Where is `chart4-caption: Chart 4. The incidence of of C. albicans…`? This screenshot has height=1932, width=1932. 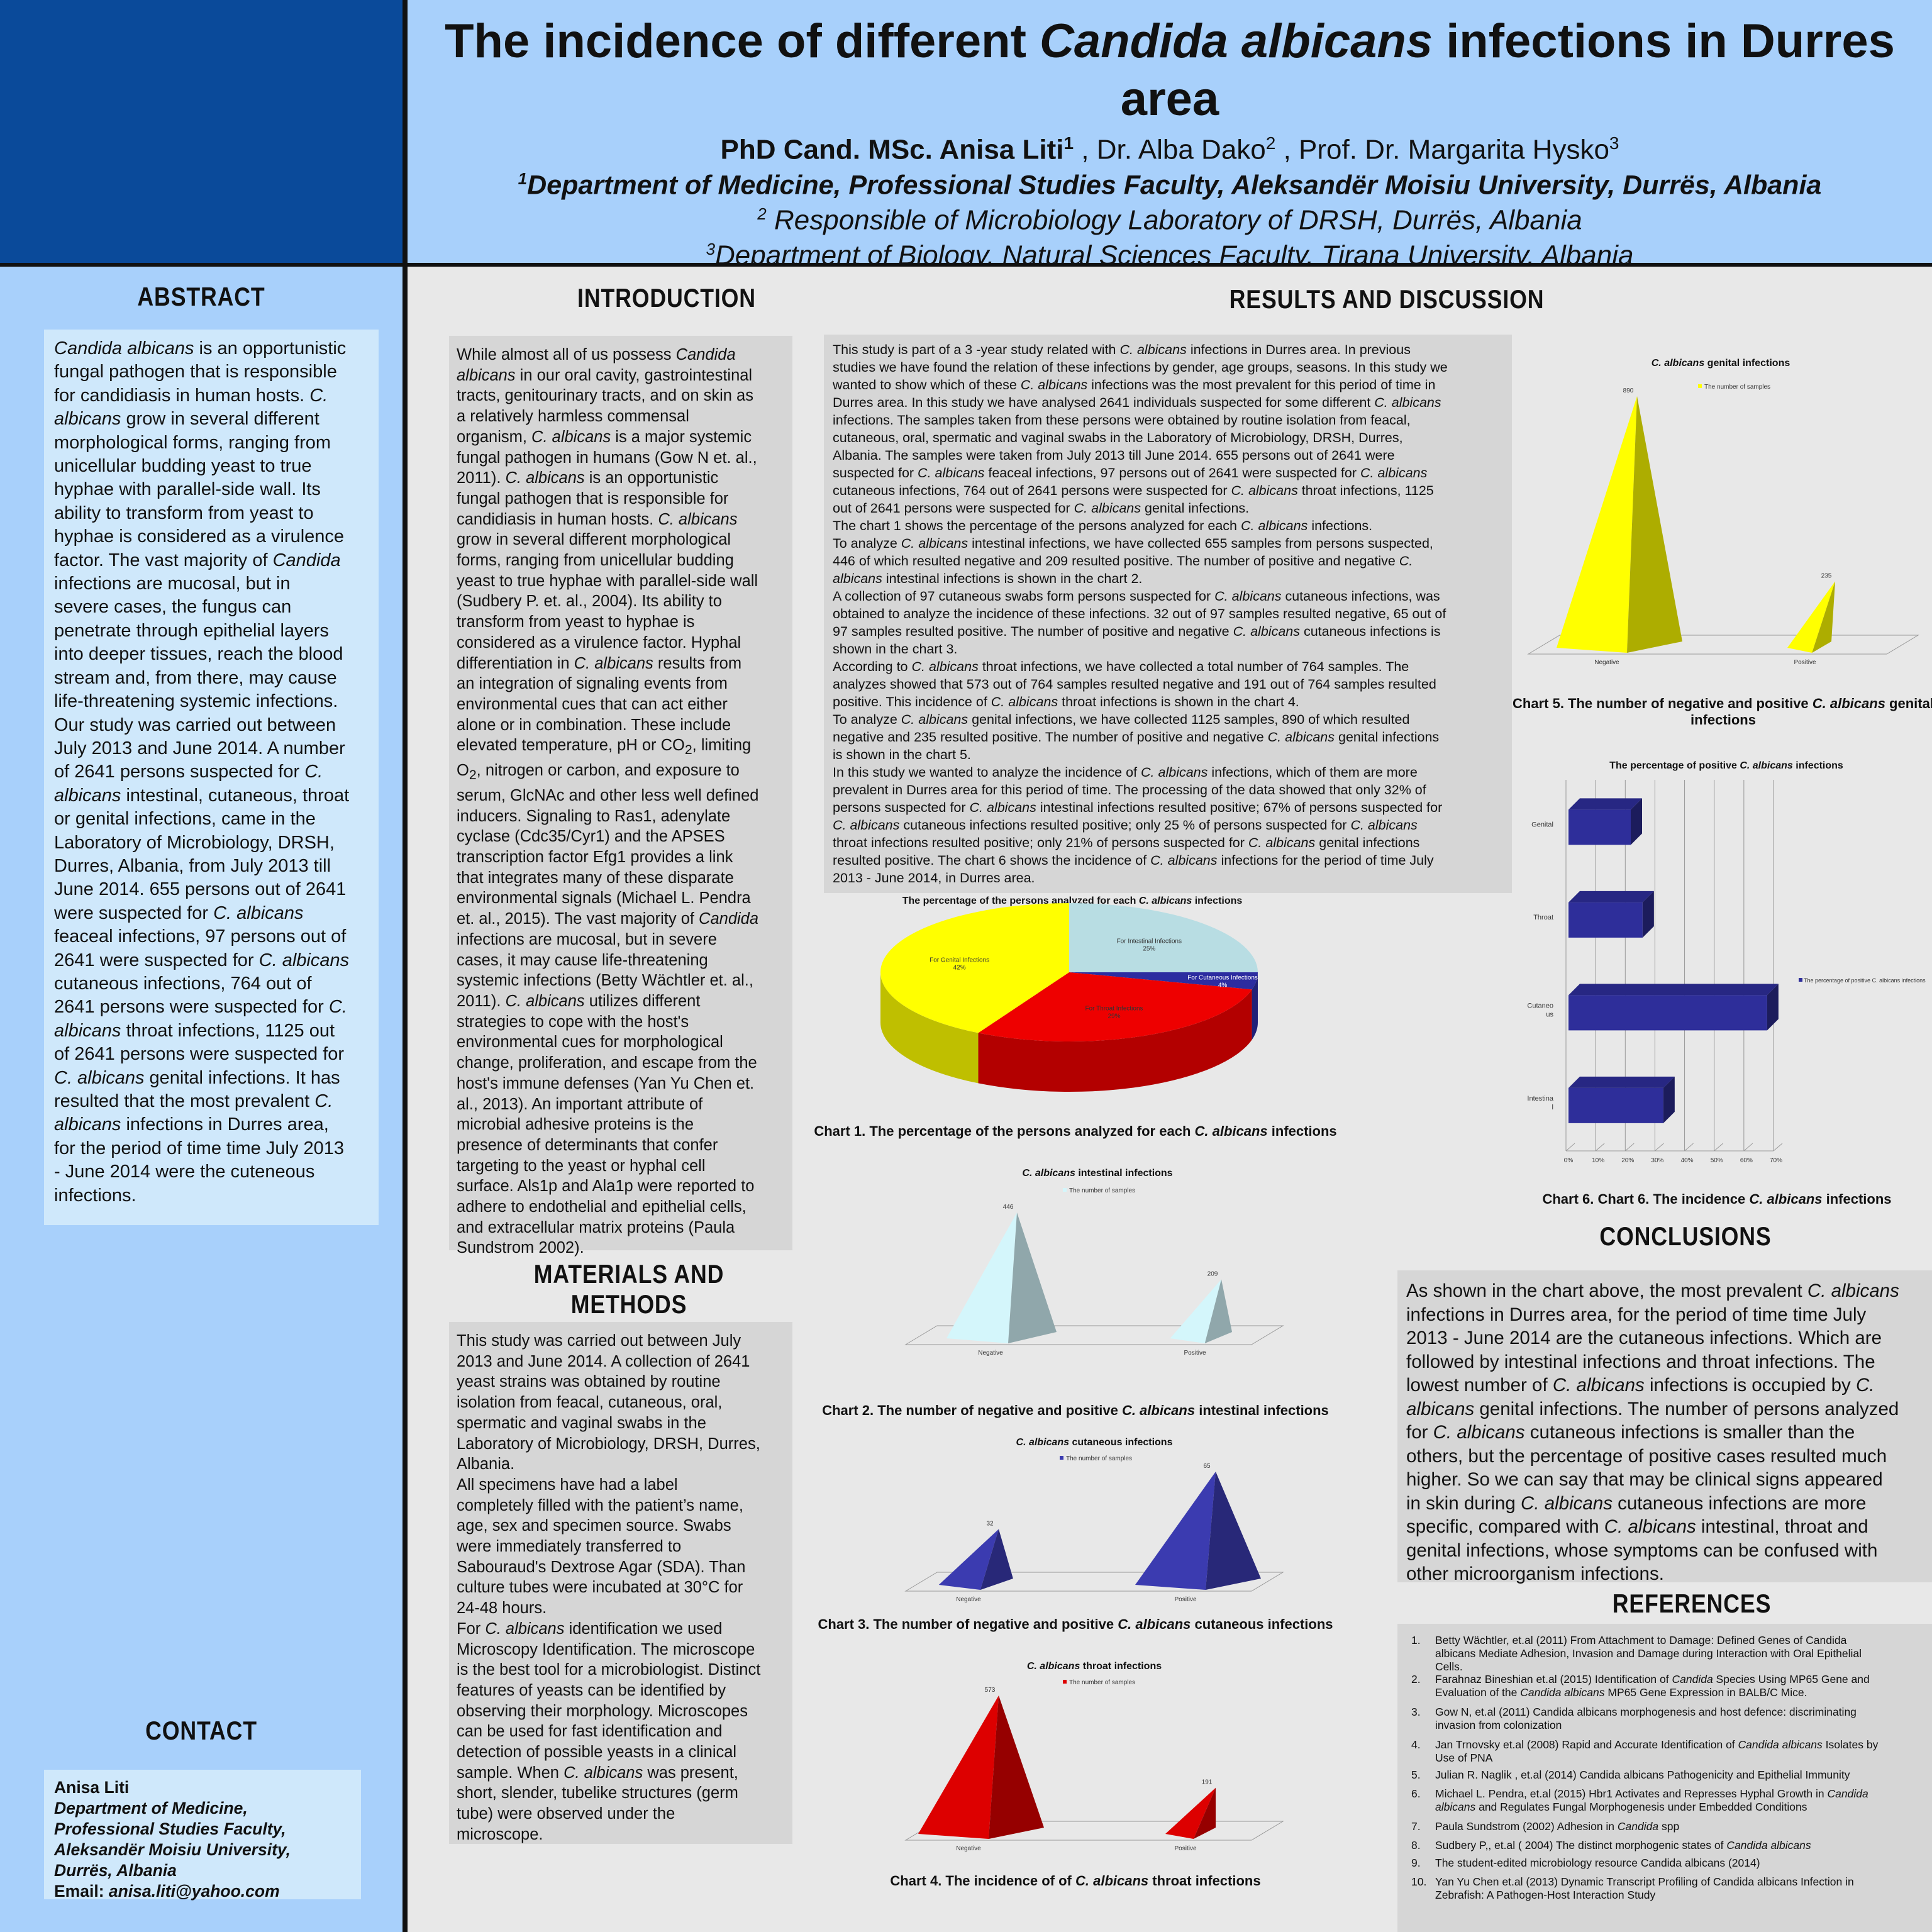 chart4-caption: Chart 4. The incidence of of C. albicans… is located at coordinates (1075, 1881).